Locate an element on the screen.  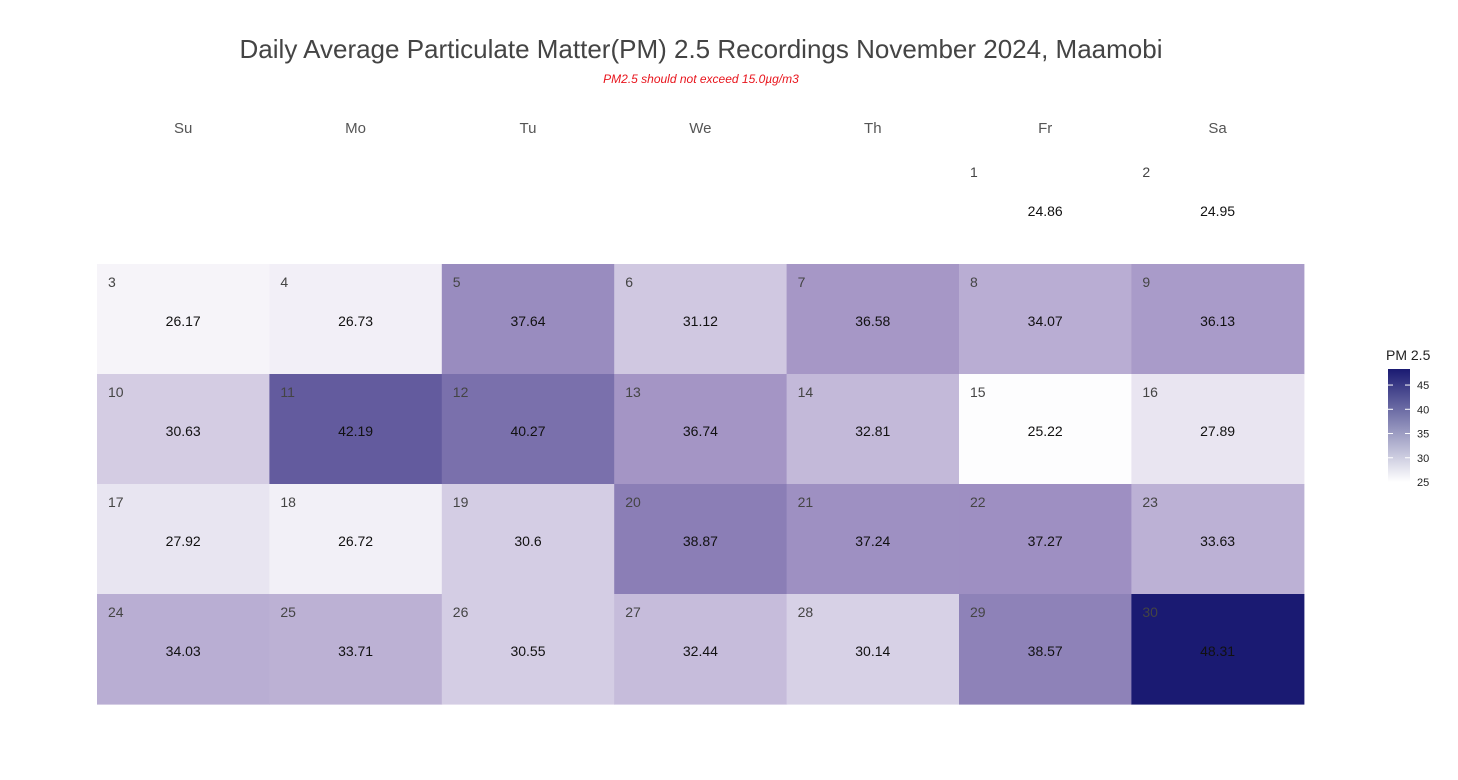
day-value: 32.44 is located at coordinates (700, 651).